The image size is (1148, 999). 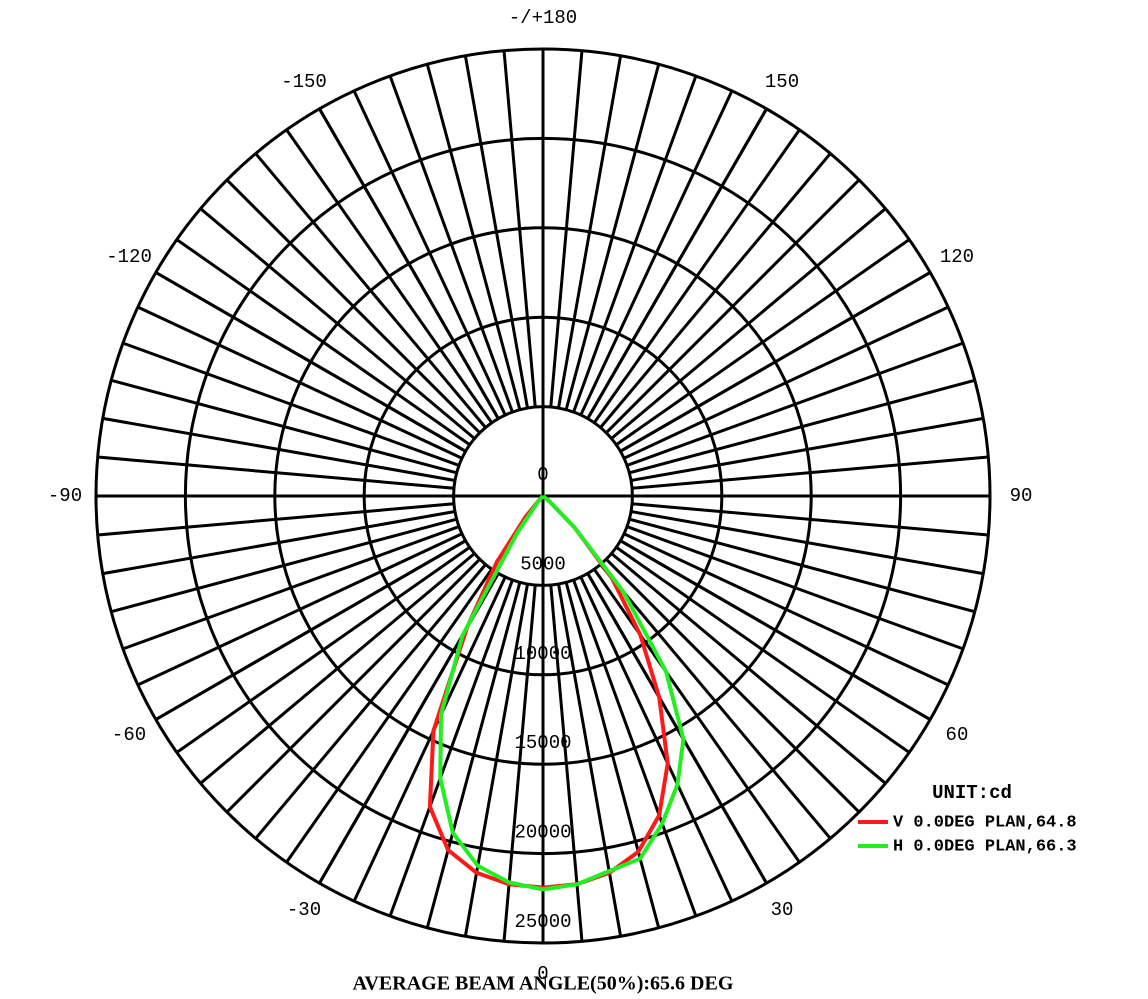 I want to click on curves, so click(x=556, y=693).